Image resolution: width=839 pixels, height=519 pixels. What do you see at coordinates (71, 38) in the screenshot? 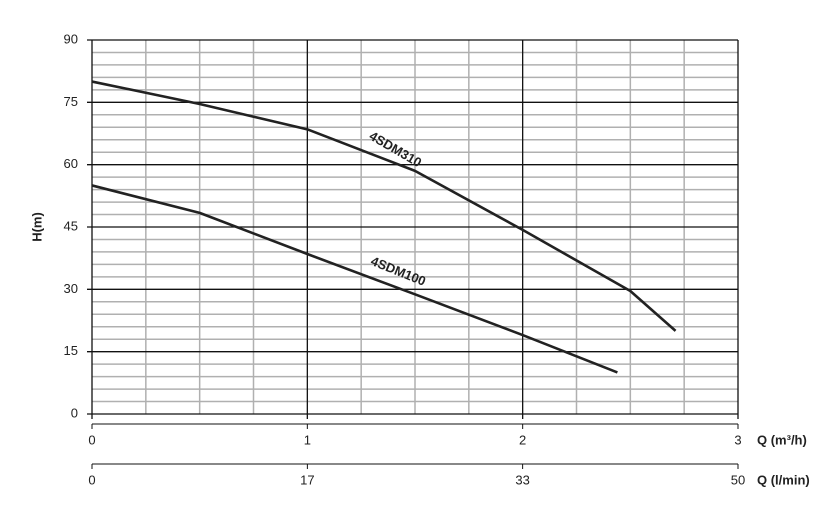
I see `y-tick-label: 90` at bounding box center [71, 38].